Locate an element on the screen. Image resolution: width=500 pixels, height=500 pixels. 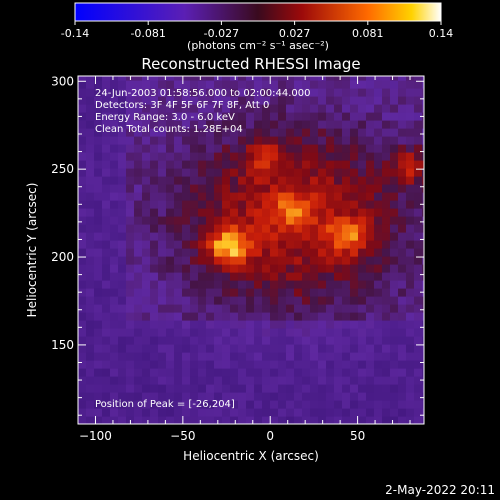
x-tick-label: −100 is located at coordinates (95, 436).